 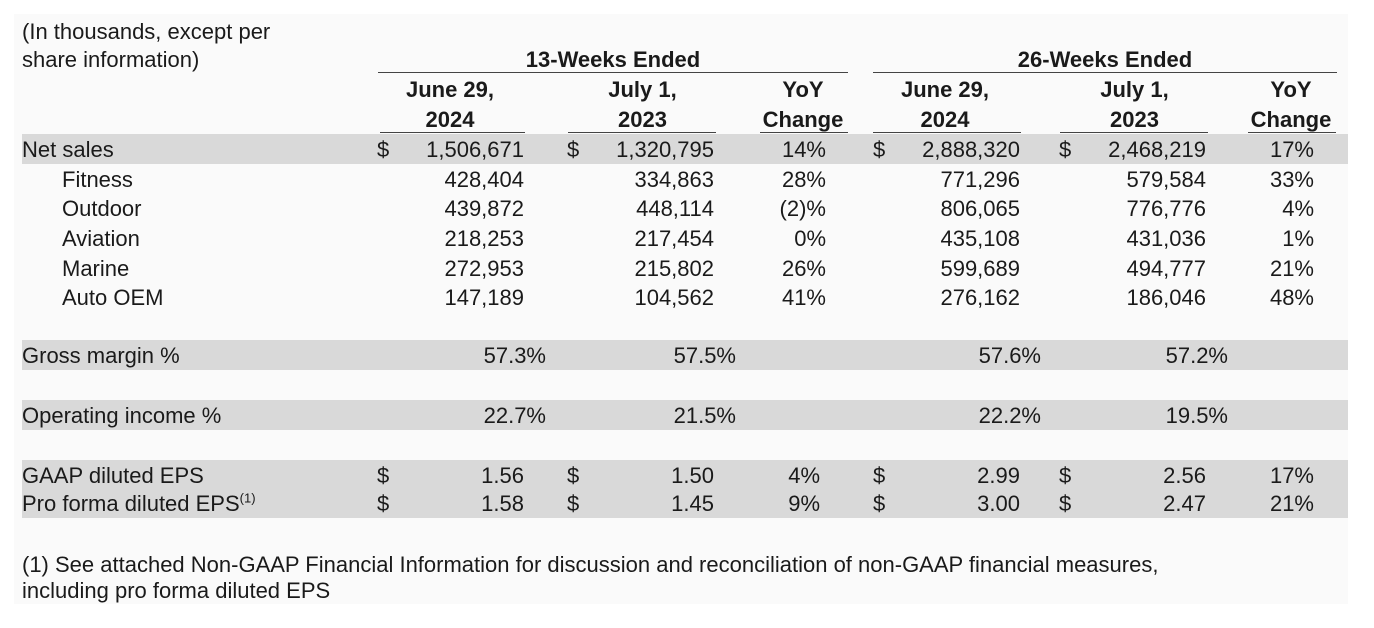 What do you see at coordinates (642, 132) in the screenshot?
I see `col-rule-13w-2023` at bounding box center [642, 132].